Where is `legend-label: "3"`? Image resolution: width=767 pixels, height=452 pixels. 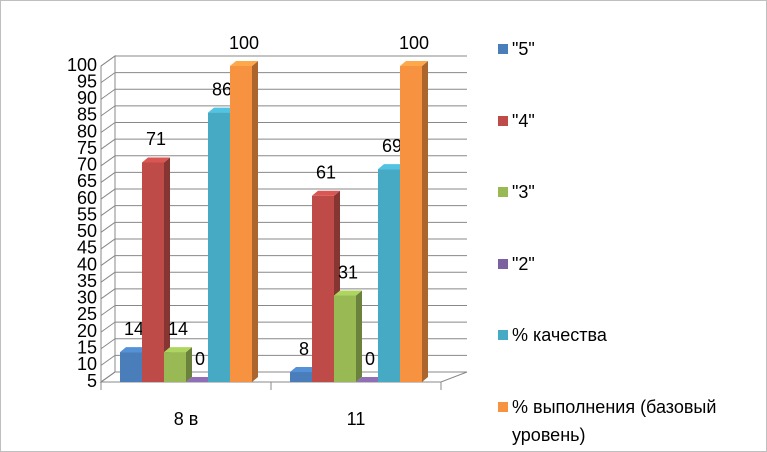
legend-label: "3" is located at coordinates (523, 192).